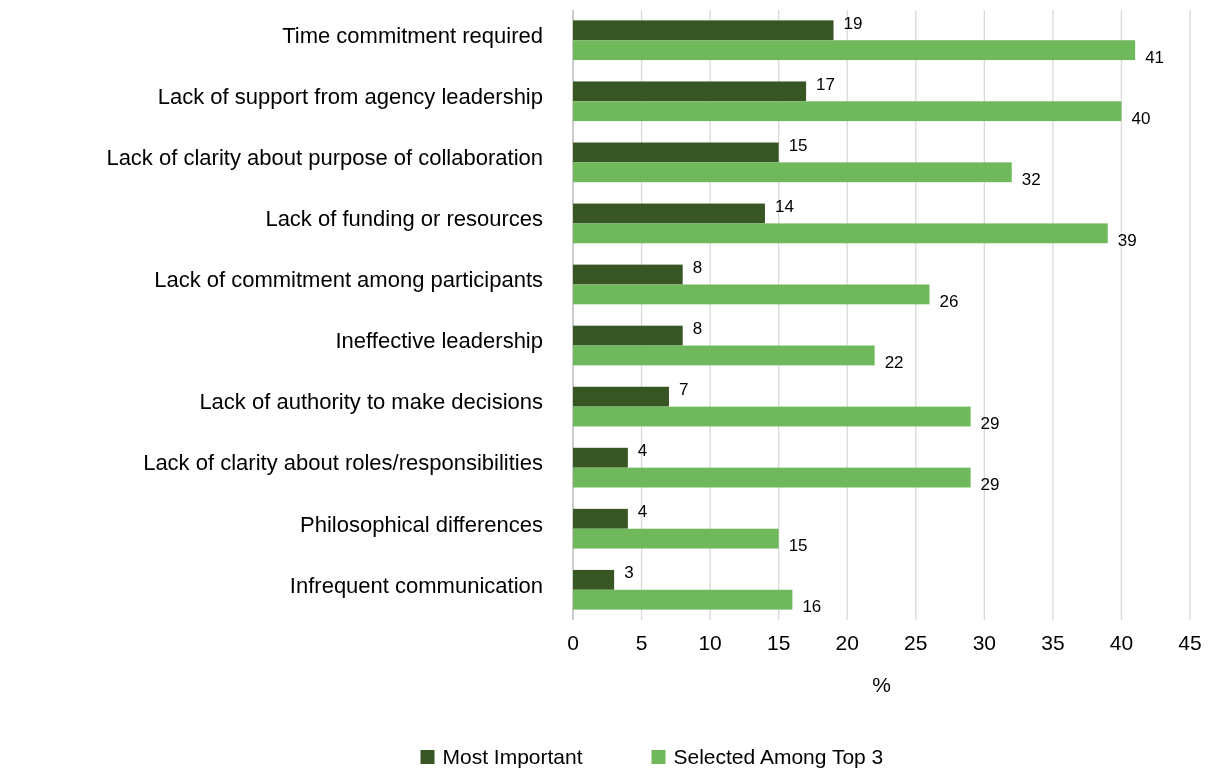 The height and width of the screenshot is (780, 1212). I want to click on data-label: 32, so click(1031, 179).